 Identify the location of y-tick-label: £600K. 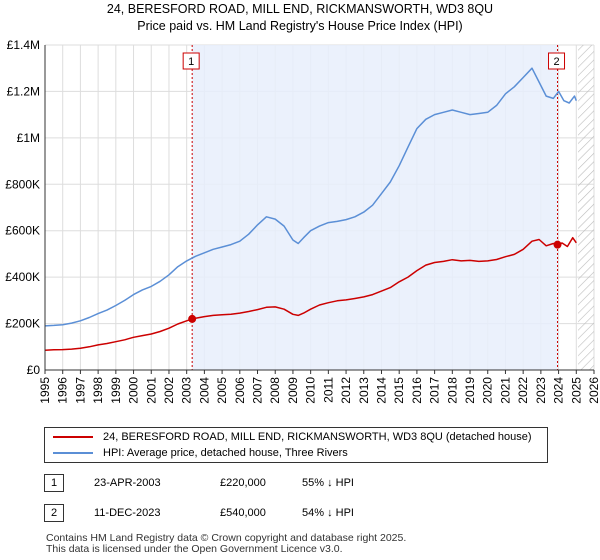
(22, 231).